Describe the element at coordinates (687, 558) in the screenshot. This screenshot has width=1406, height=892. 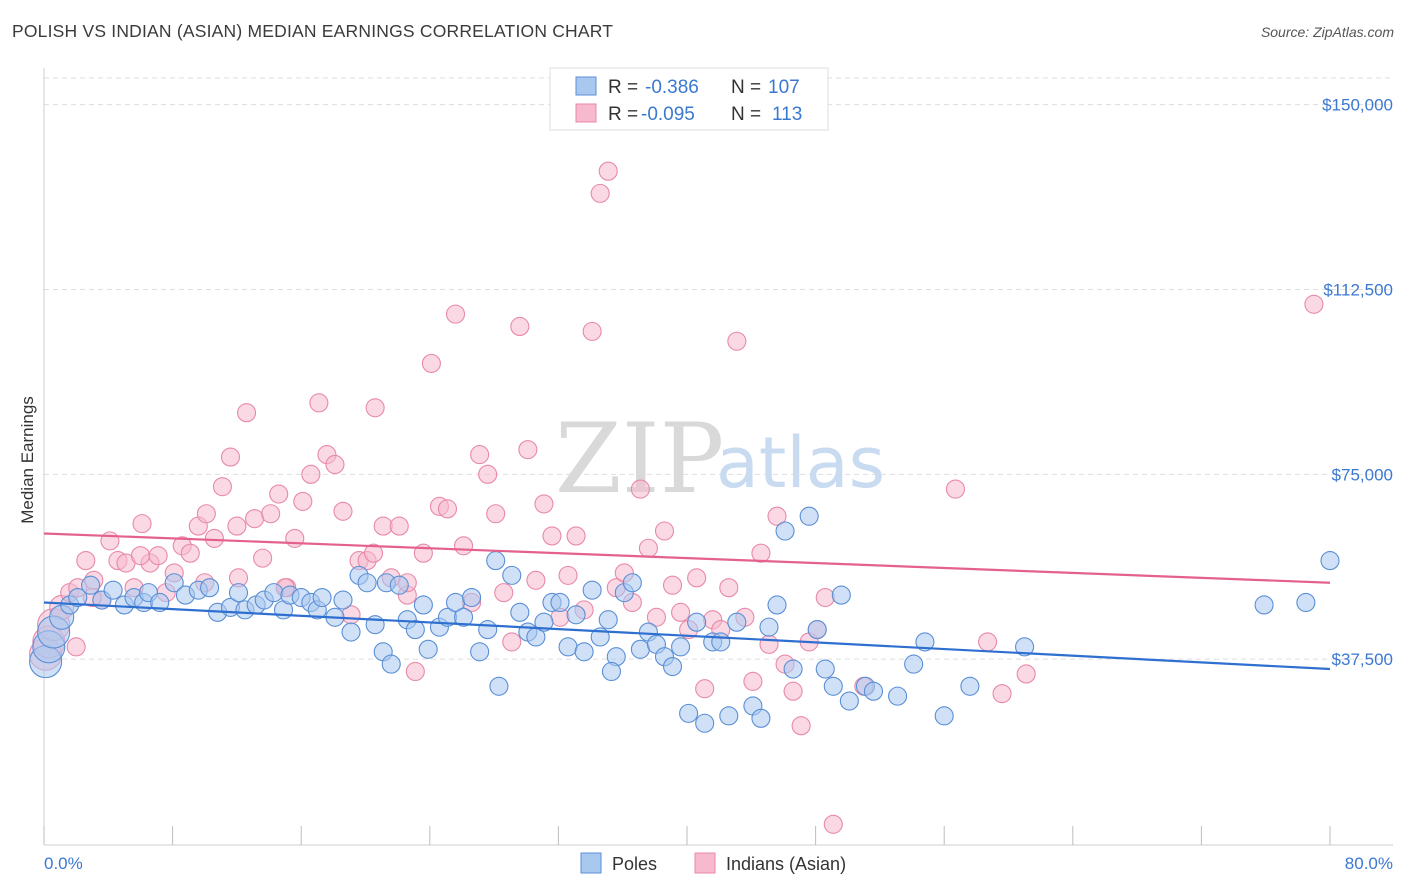
I see `trend-line-indians` at that location.